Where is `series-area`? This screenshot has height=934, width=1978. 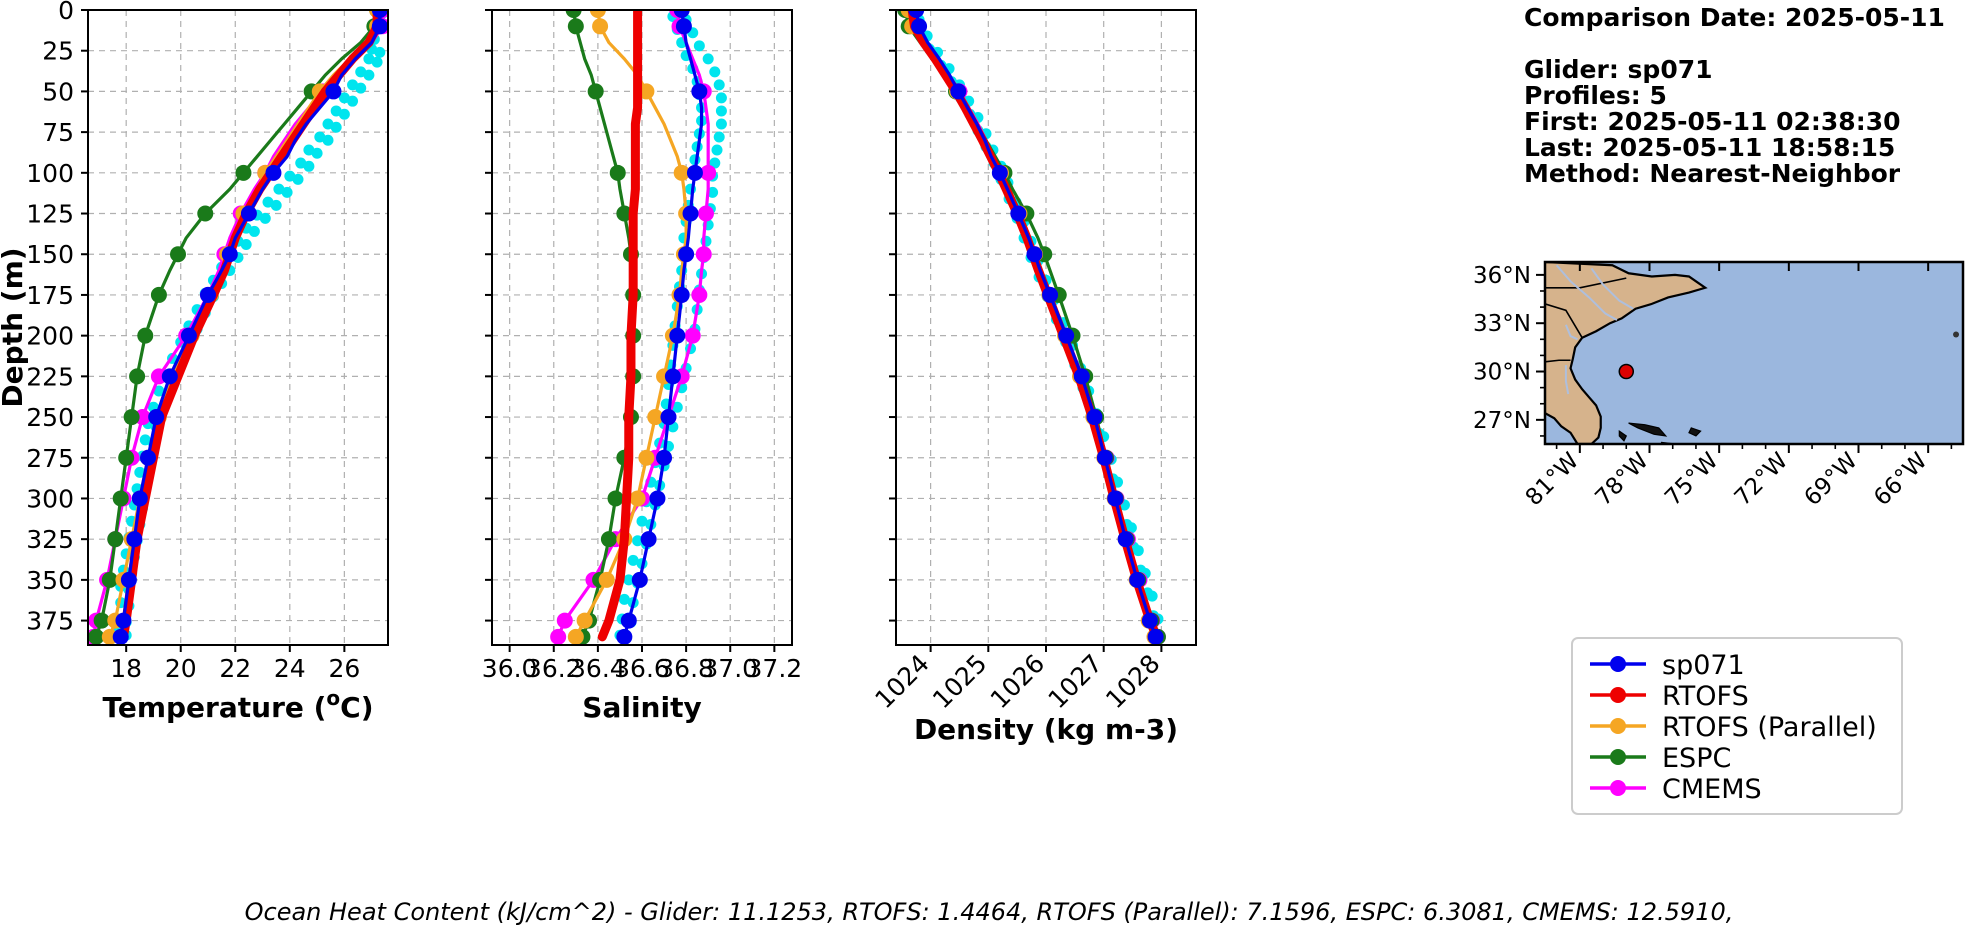 series-area is located at coordinates (638, 327).